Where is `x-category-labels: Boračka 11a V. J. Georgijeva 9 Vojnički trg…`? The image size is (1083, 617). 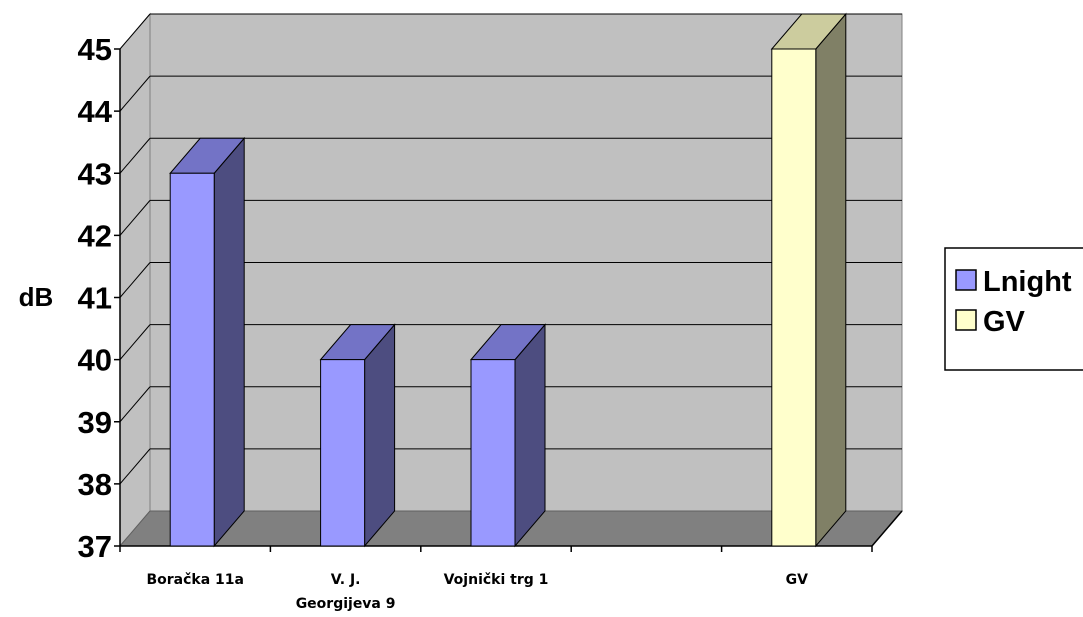
x-category-labels: Boračka 11a V. J. Georgijeva 9 Vojnički trg… is located at coordinates (477, 592).